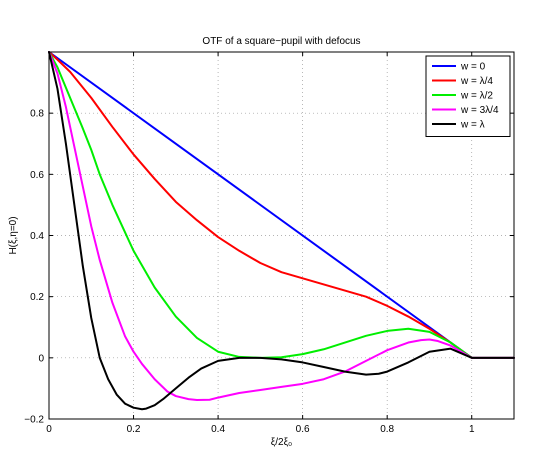 The width and height of the screenshot is (536, 449). Describe the element at coordinates (34, 420) in the screenshot. I see `y-tick-label: −0.2` at that location.